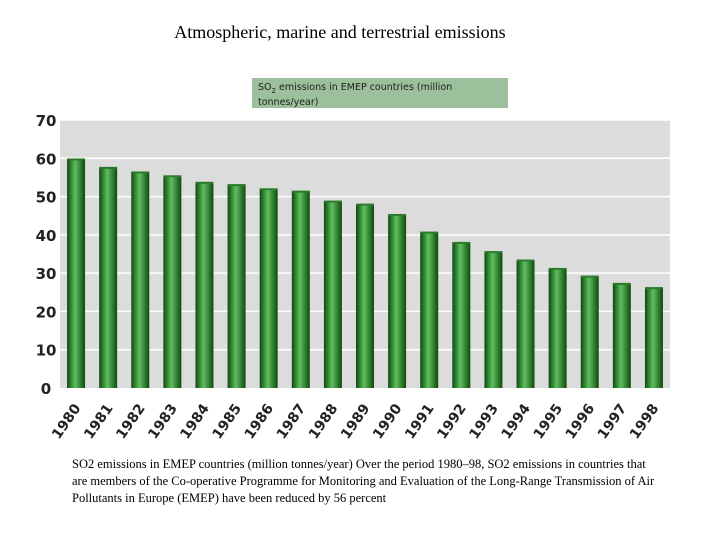  What do you see at coordinates (580, 421) in the screenshot?
I see `x-tick-label: 1996` at bounding box center [580, 421].